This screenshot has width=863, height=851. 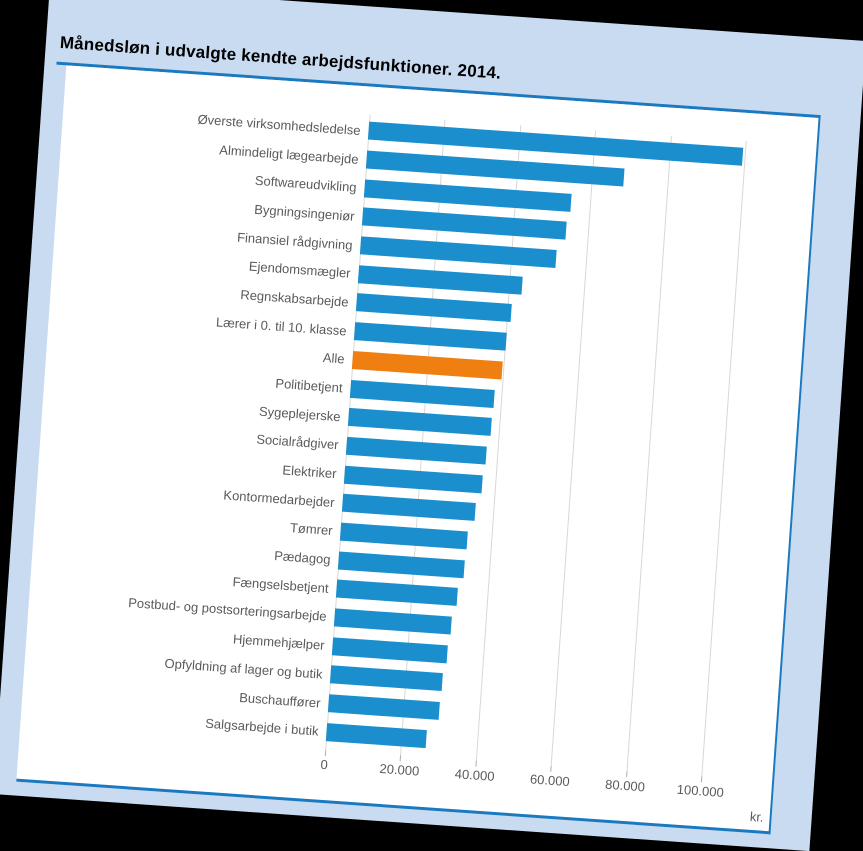 What do you see at coordinates (324, 764) in the screenshot?
I see `axis-tick-label: 0` at bounding box center [324, 764].